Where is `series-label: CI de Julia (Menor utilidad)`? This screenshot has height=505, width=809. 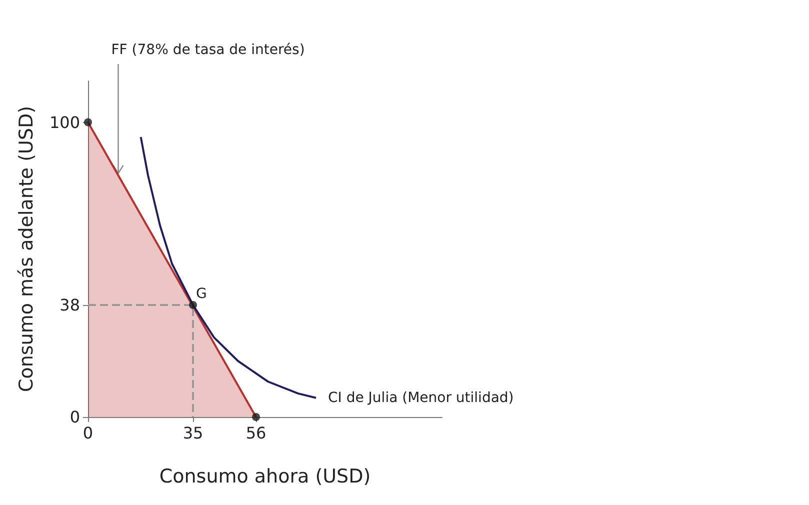 series-label: CI de Julia (Menor utilidad) is located at coordinates (421, 398).